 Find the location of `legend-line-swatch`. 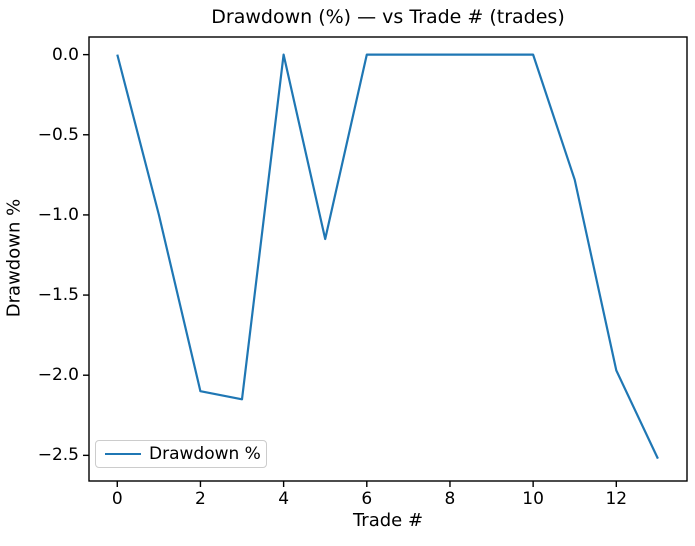

legend-line-swatch is located at coordinates (123, 454).